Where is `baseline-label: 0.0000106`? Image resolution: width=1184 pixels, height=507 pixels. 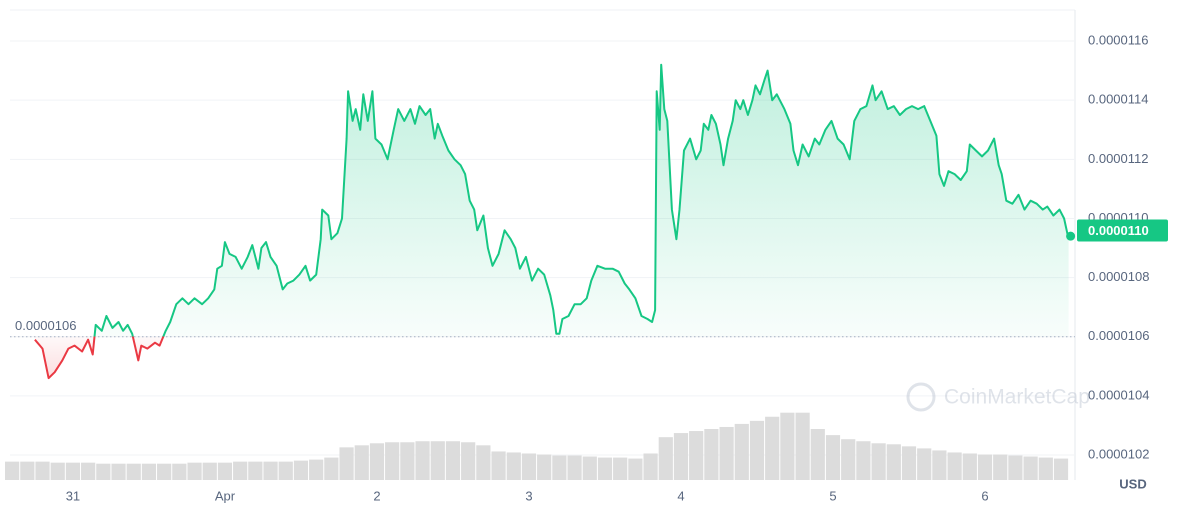 baseline-label: 0.0000106 is located at coordinates (45, 325).